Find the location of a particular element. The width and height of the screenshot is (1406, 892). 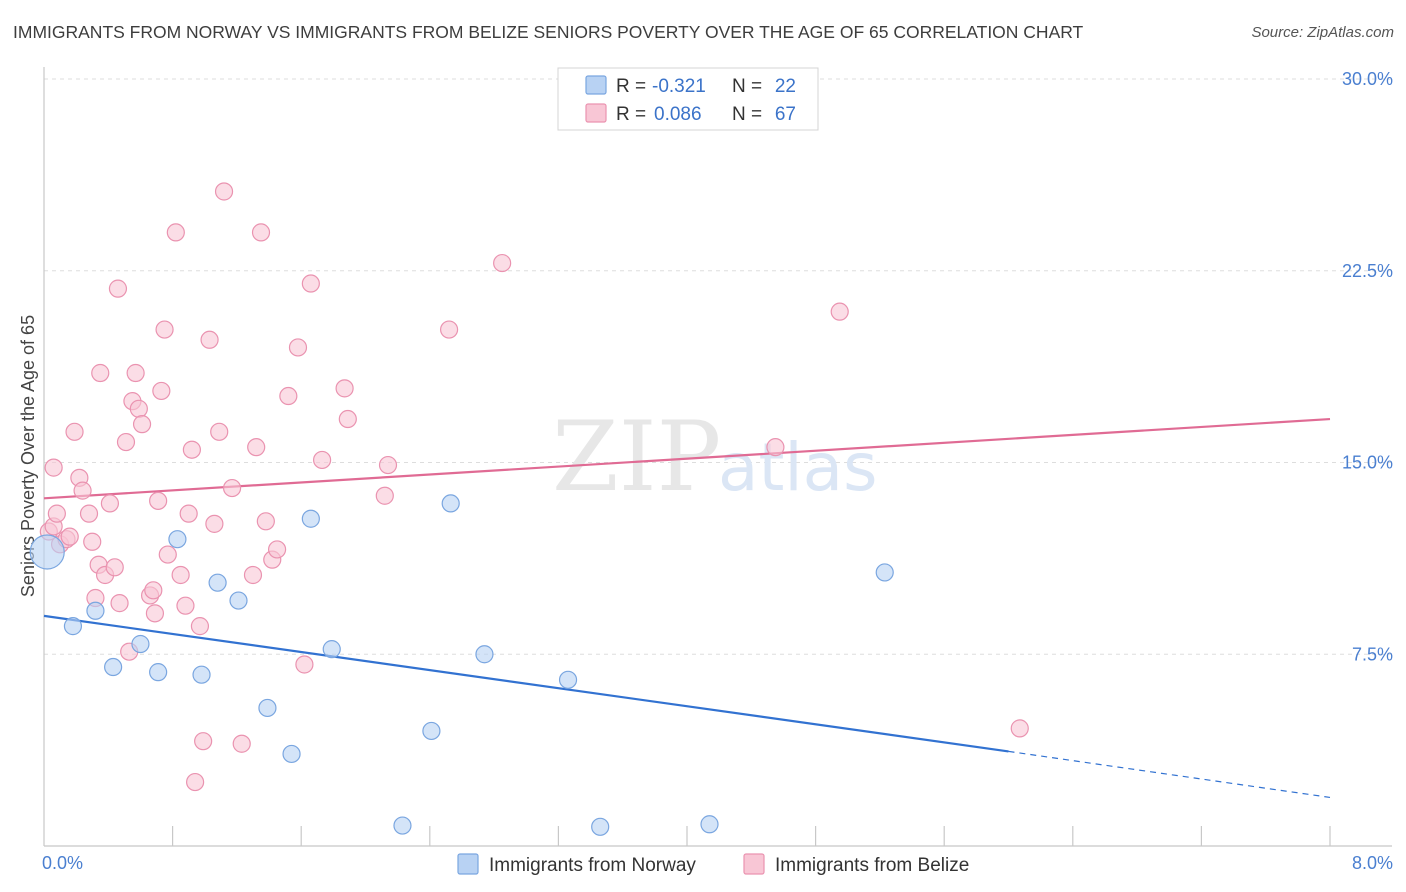

legend-belize-r-label: R = is located at coordinates (631, 114).